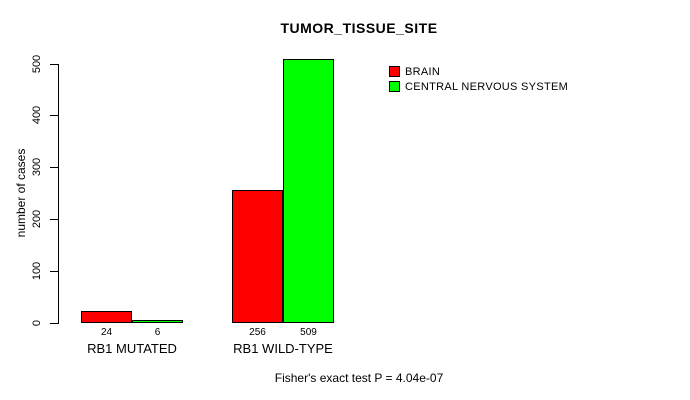 The height and width of the screenshot is (400, 690). I want to click on legend: BRAIN CENTRAL NERVOUS SYSTEM, so click(478, 79).